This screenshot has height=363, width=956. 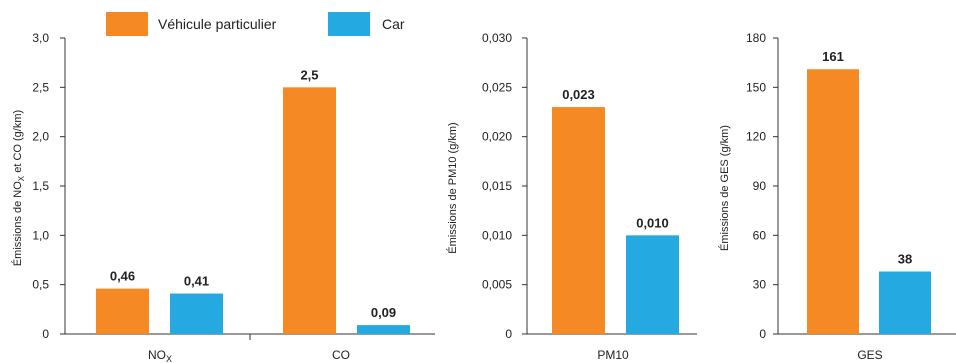 I want to click on bar-car-ges, so click(x=905, y=302).